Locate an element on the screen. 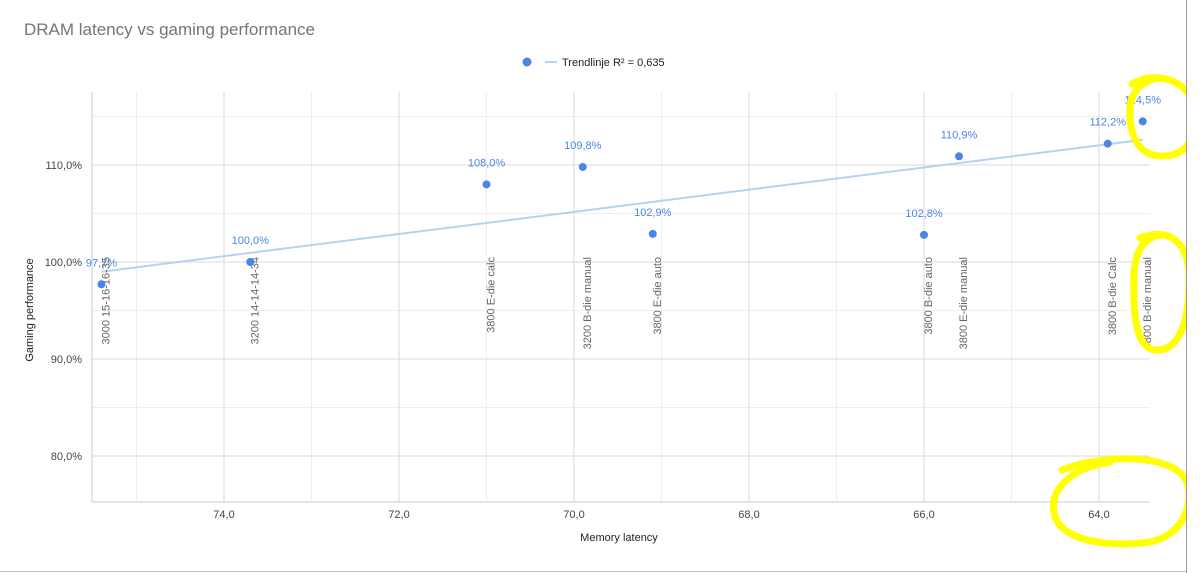  point-annotation: 3200 B-die manual is located at coordinates (588, 303).